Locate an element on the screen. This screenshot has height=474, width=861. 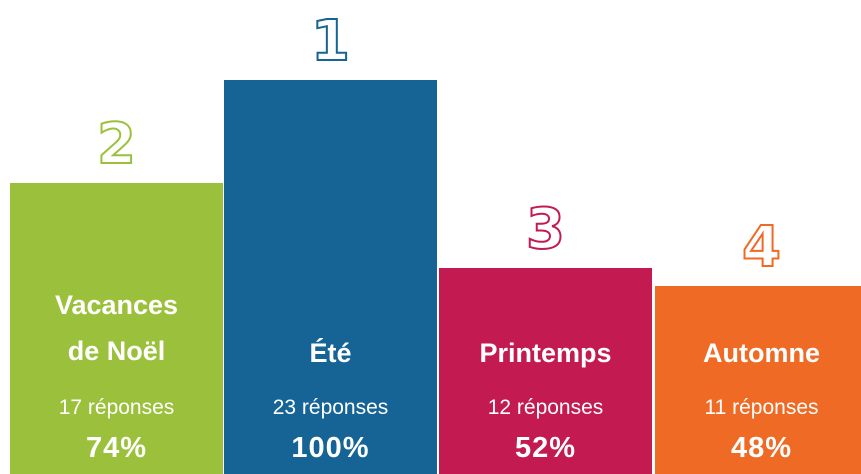
bar-percent: 74% is located at coordinates (116, 448).